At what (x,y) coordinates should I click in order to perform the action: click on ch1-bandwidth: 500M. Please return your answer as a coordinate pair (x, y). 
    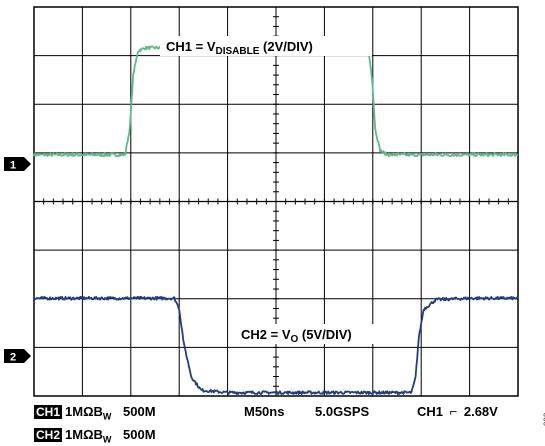
    Looking at the image, I should click on (139, 411).